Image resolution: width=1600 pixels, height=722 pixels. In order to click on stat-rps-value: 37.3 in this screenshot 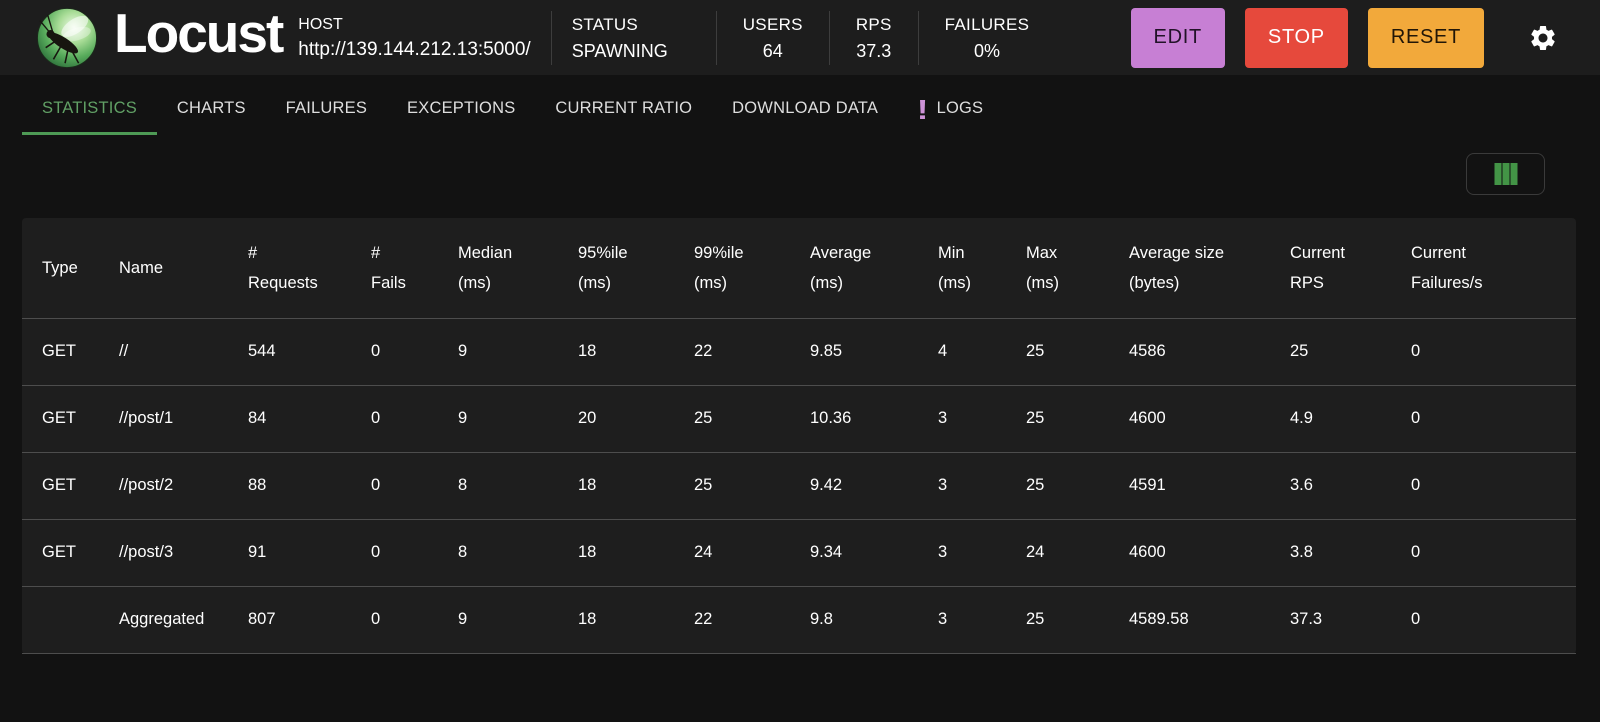, I will do `click(874, 50)`.